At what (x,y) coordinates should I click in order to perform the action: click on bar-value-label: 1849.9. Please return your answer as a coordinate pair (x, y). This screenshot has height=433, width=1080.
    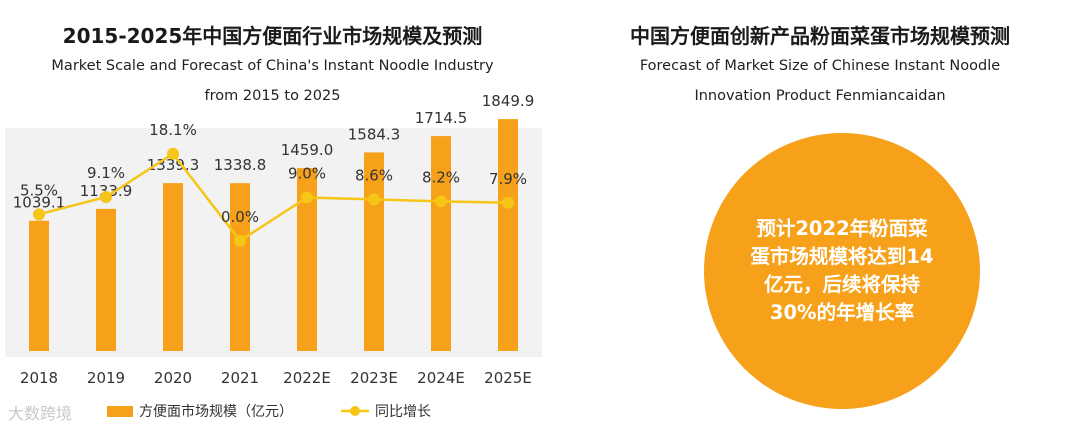
    Looking at the image, I should click on (508, 101).